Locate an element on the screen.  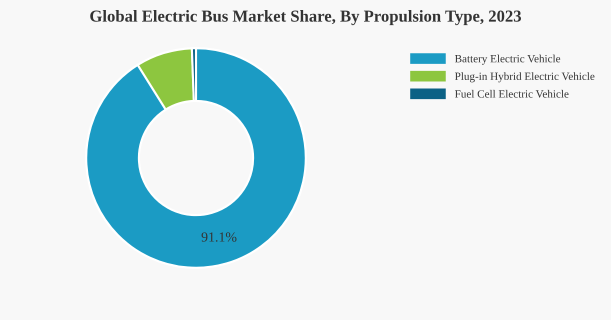
legend-label: Plug-in Hybrid Electric Vehicle is located at coordinates (524, 77).